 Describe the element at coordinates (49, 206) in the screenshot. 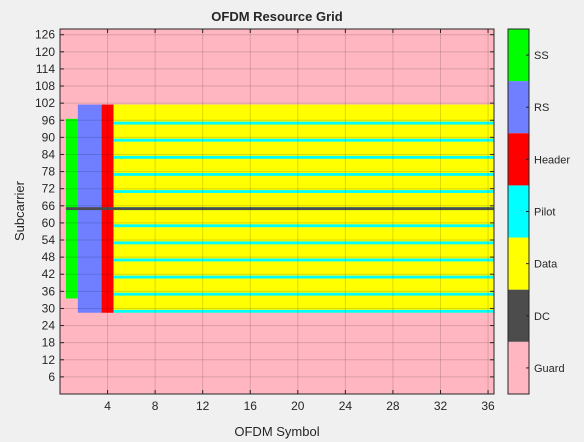

I see `y-tick-label: 66` at that location.